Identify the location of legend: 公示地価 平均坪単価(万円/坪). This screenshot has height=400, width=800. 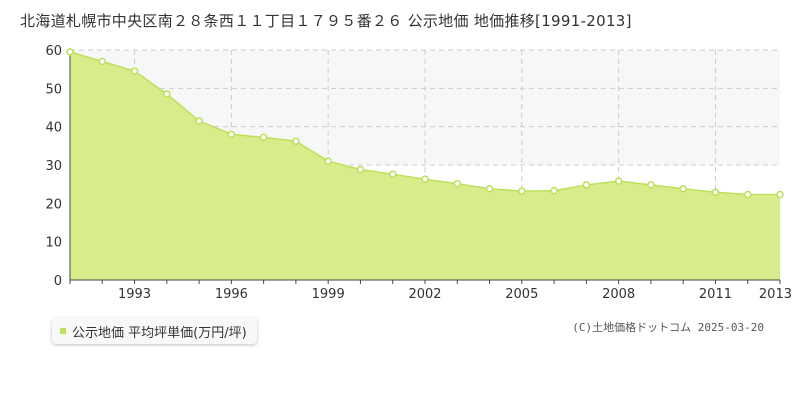
(154, 331).